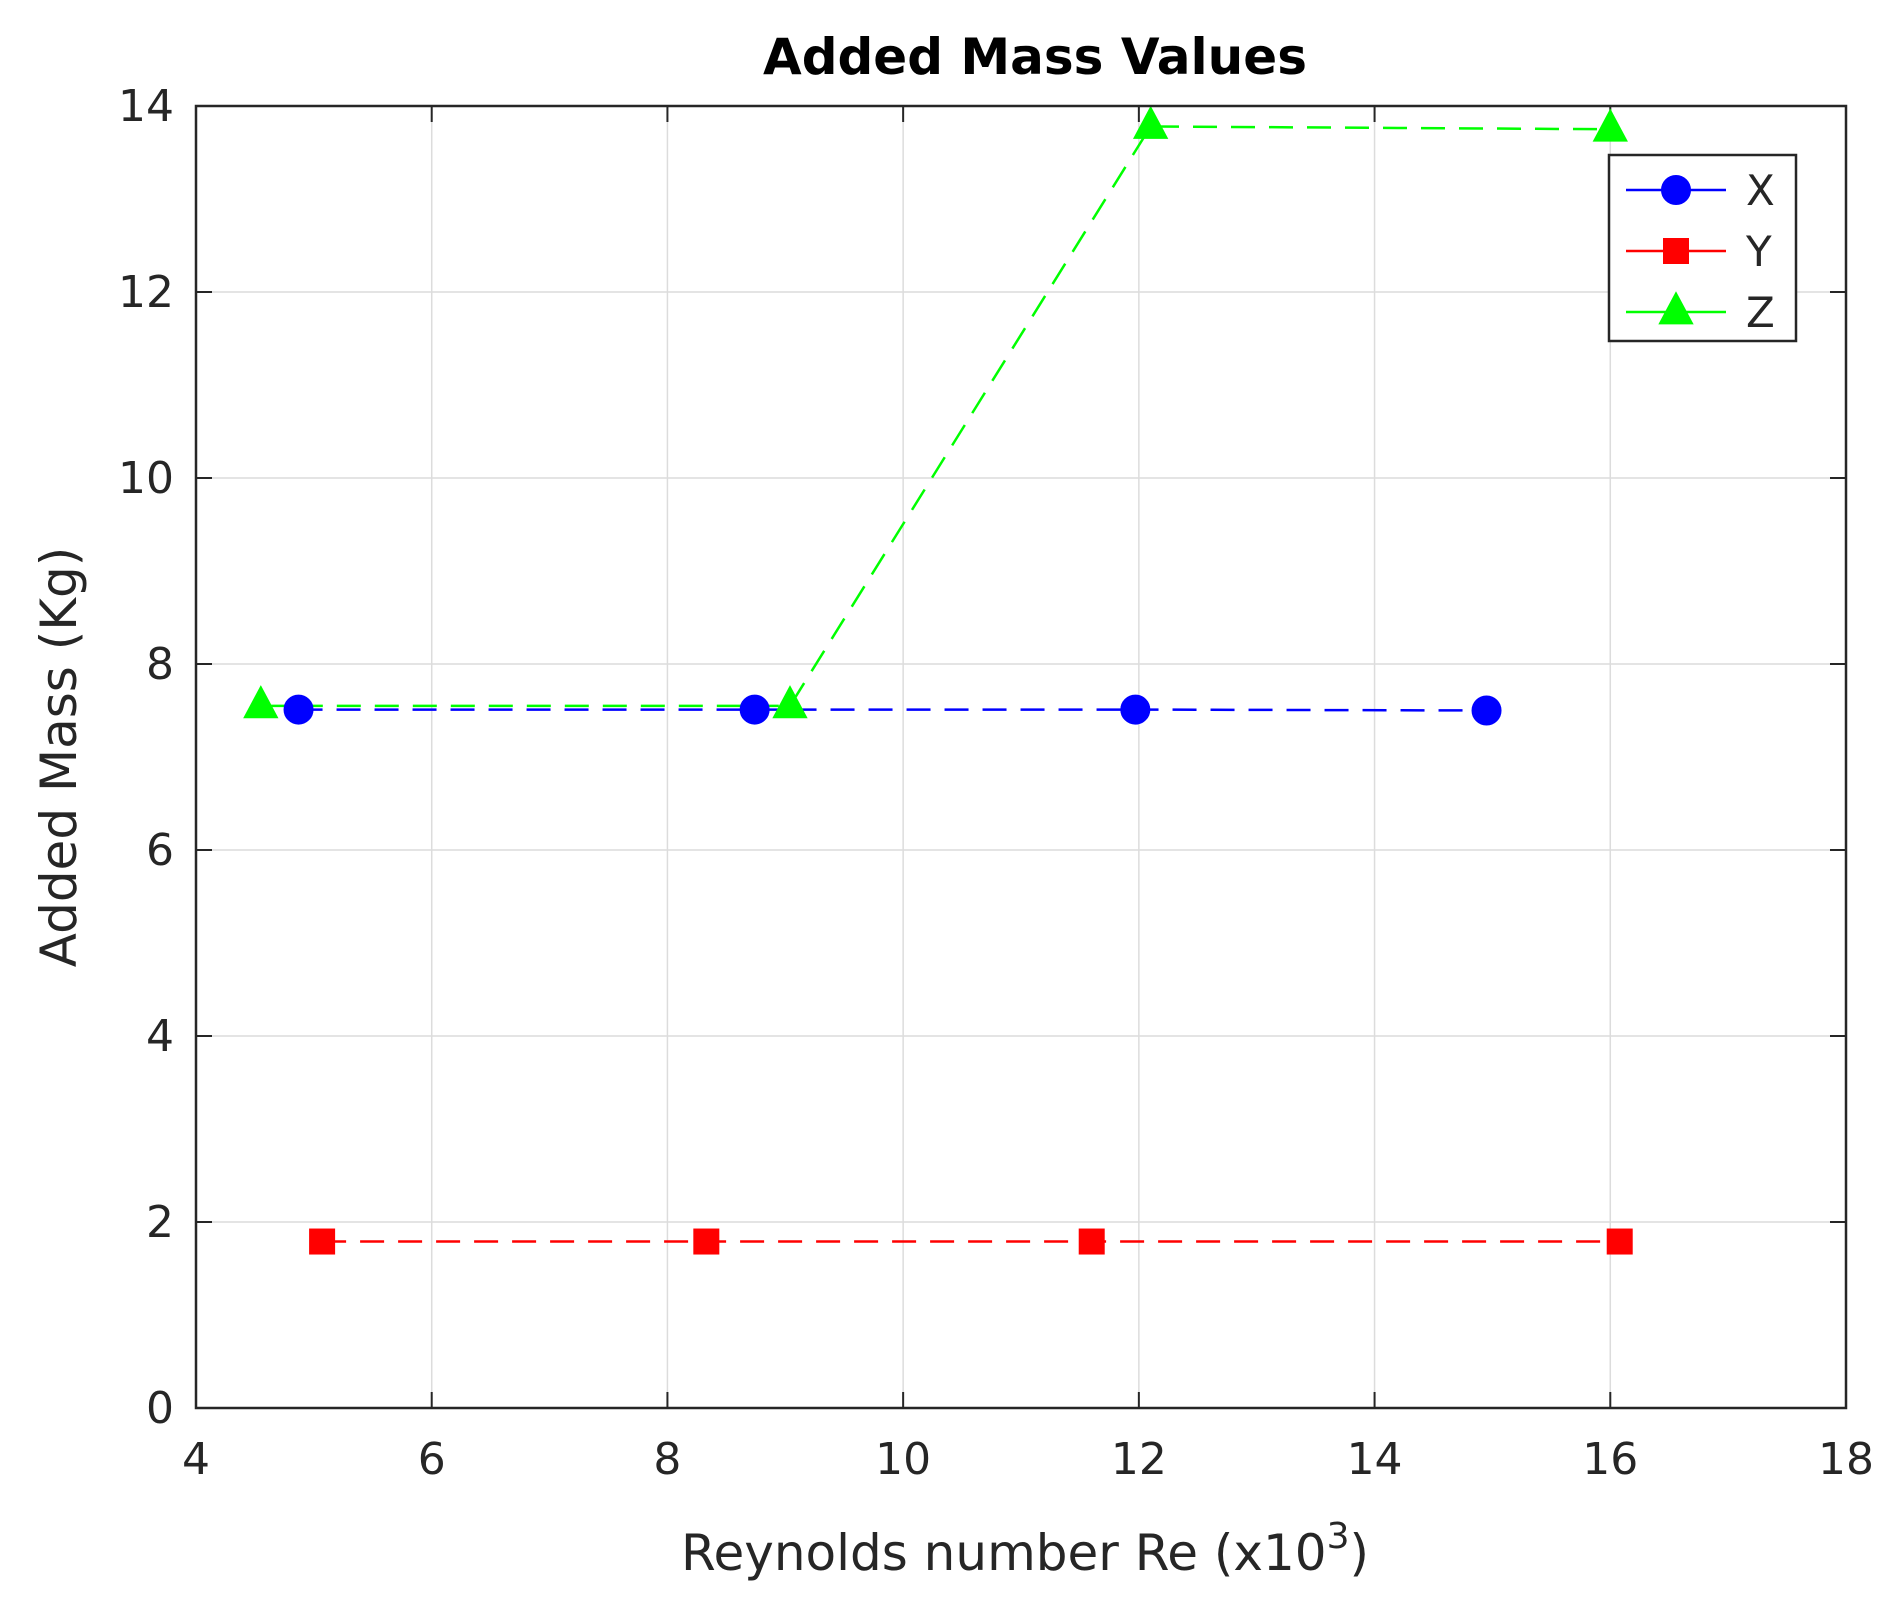 The image size is (1898, 1604). What do you see at coordinates (160, 1222) in the screenshot?
I see `y-tick-label: 2` at bounding box center [160, 1222].